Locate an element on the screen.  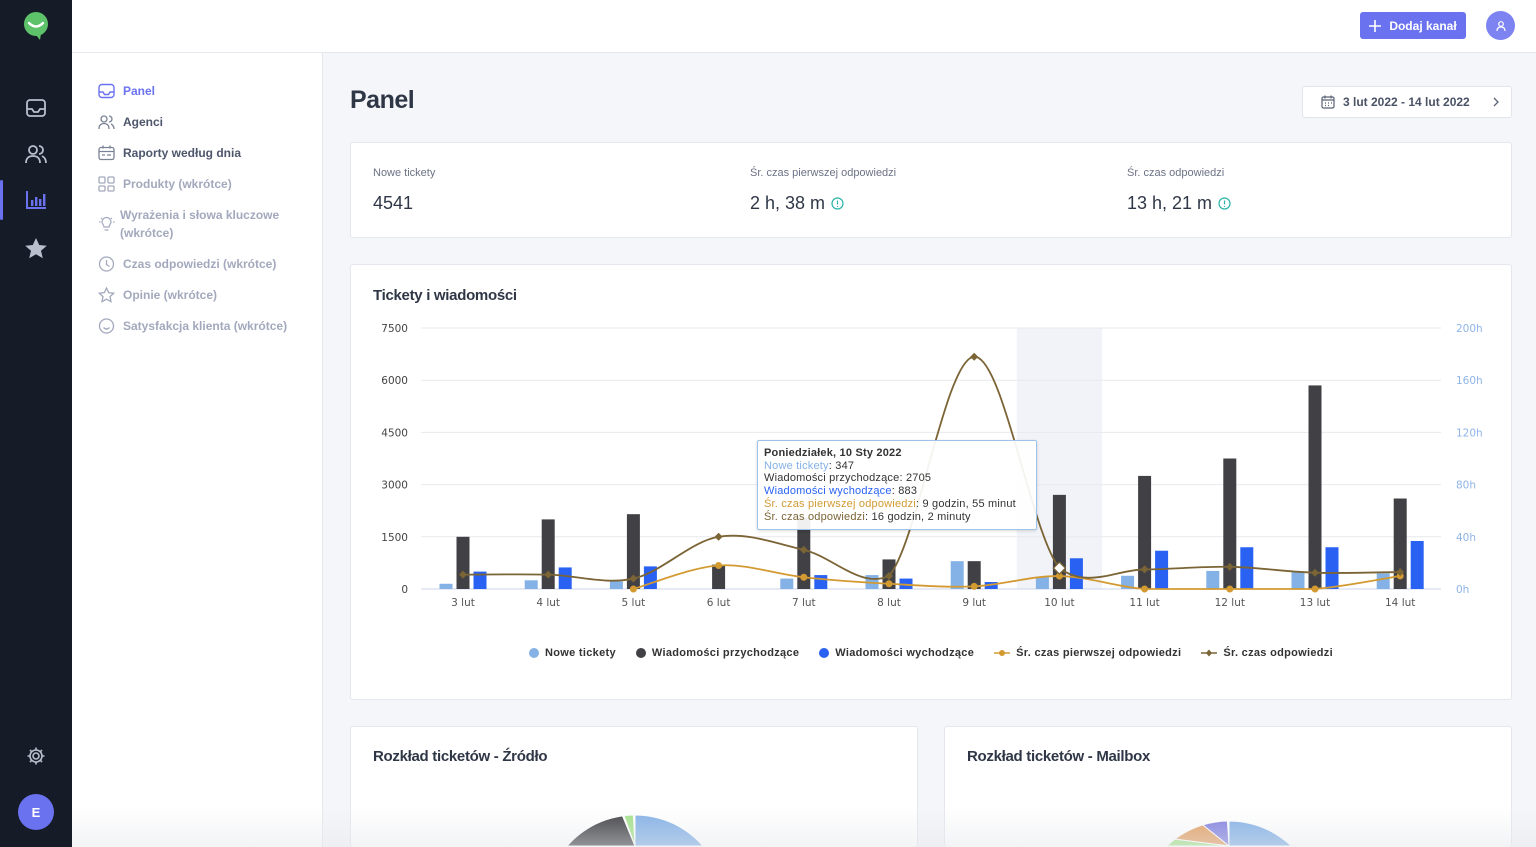
subnav-label: Czas odpowiedzi (wkrótce) is located at coordinates (200, 264).